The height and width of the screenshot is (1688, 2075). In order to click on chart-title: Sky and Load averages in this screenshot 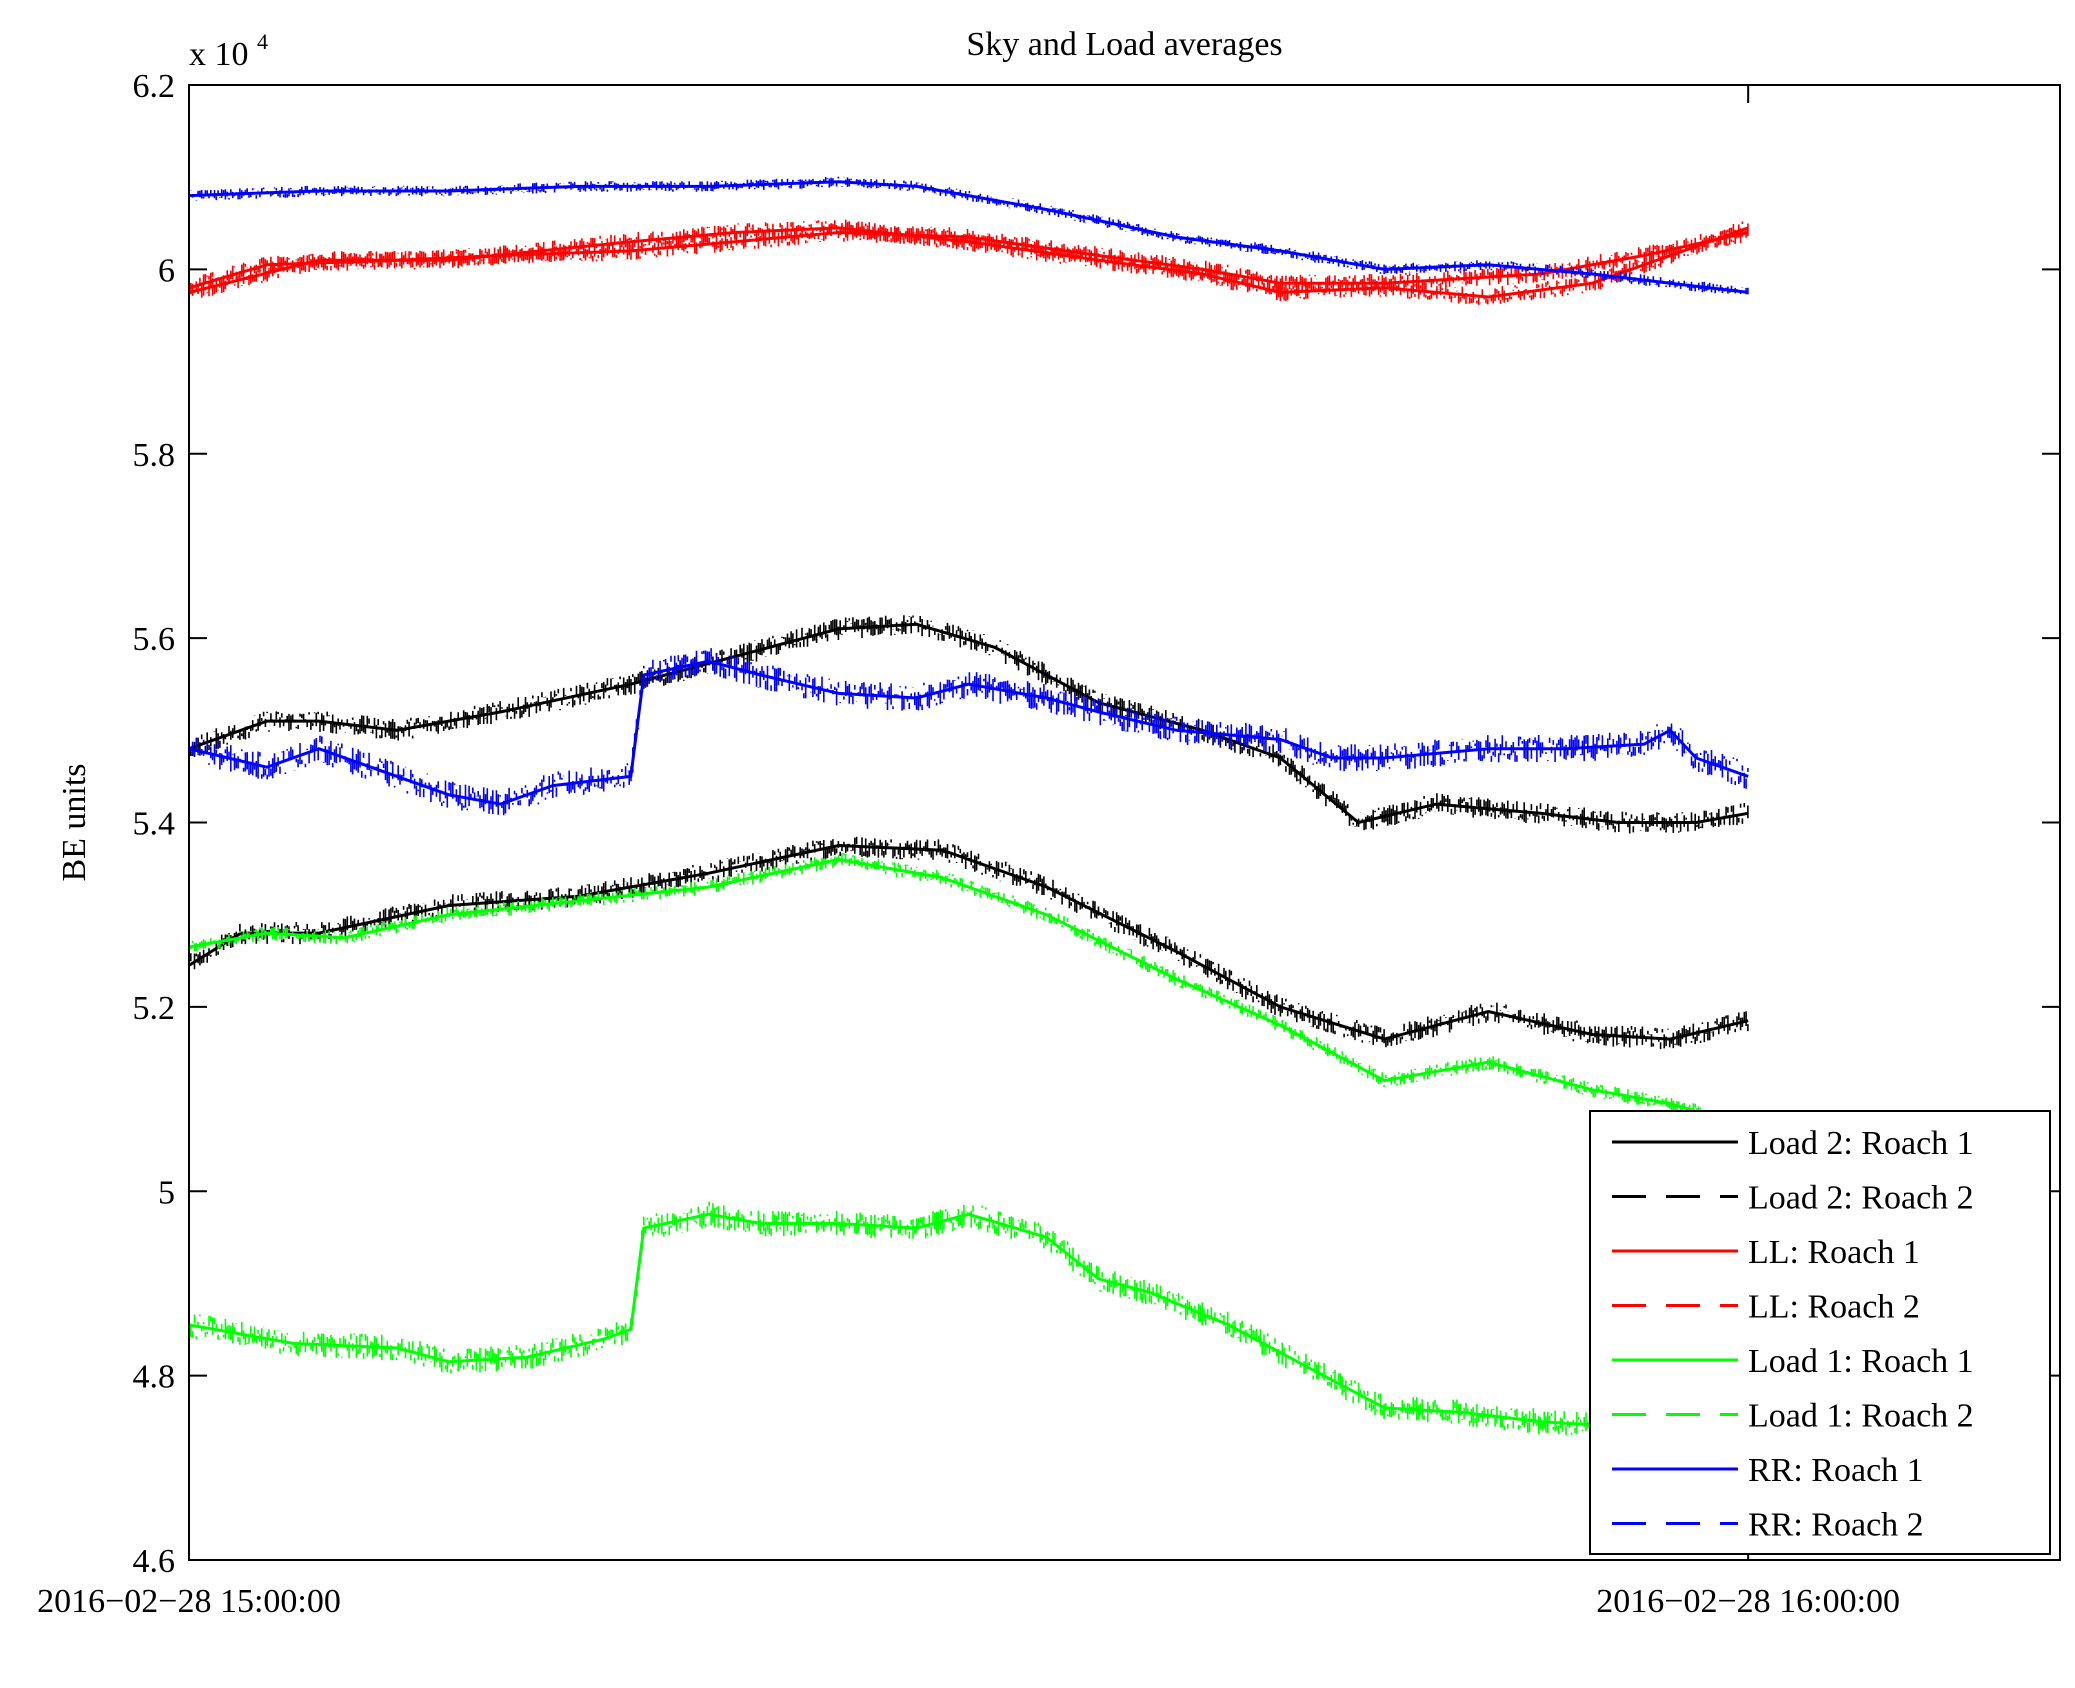, I will do `click(1124, 44)`.